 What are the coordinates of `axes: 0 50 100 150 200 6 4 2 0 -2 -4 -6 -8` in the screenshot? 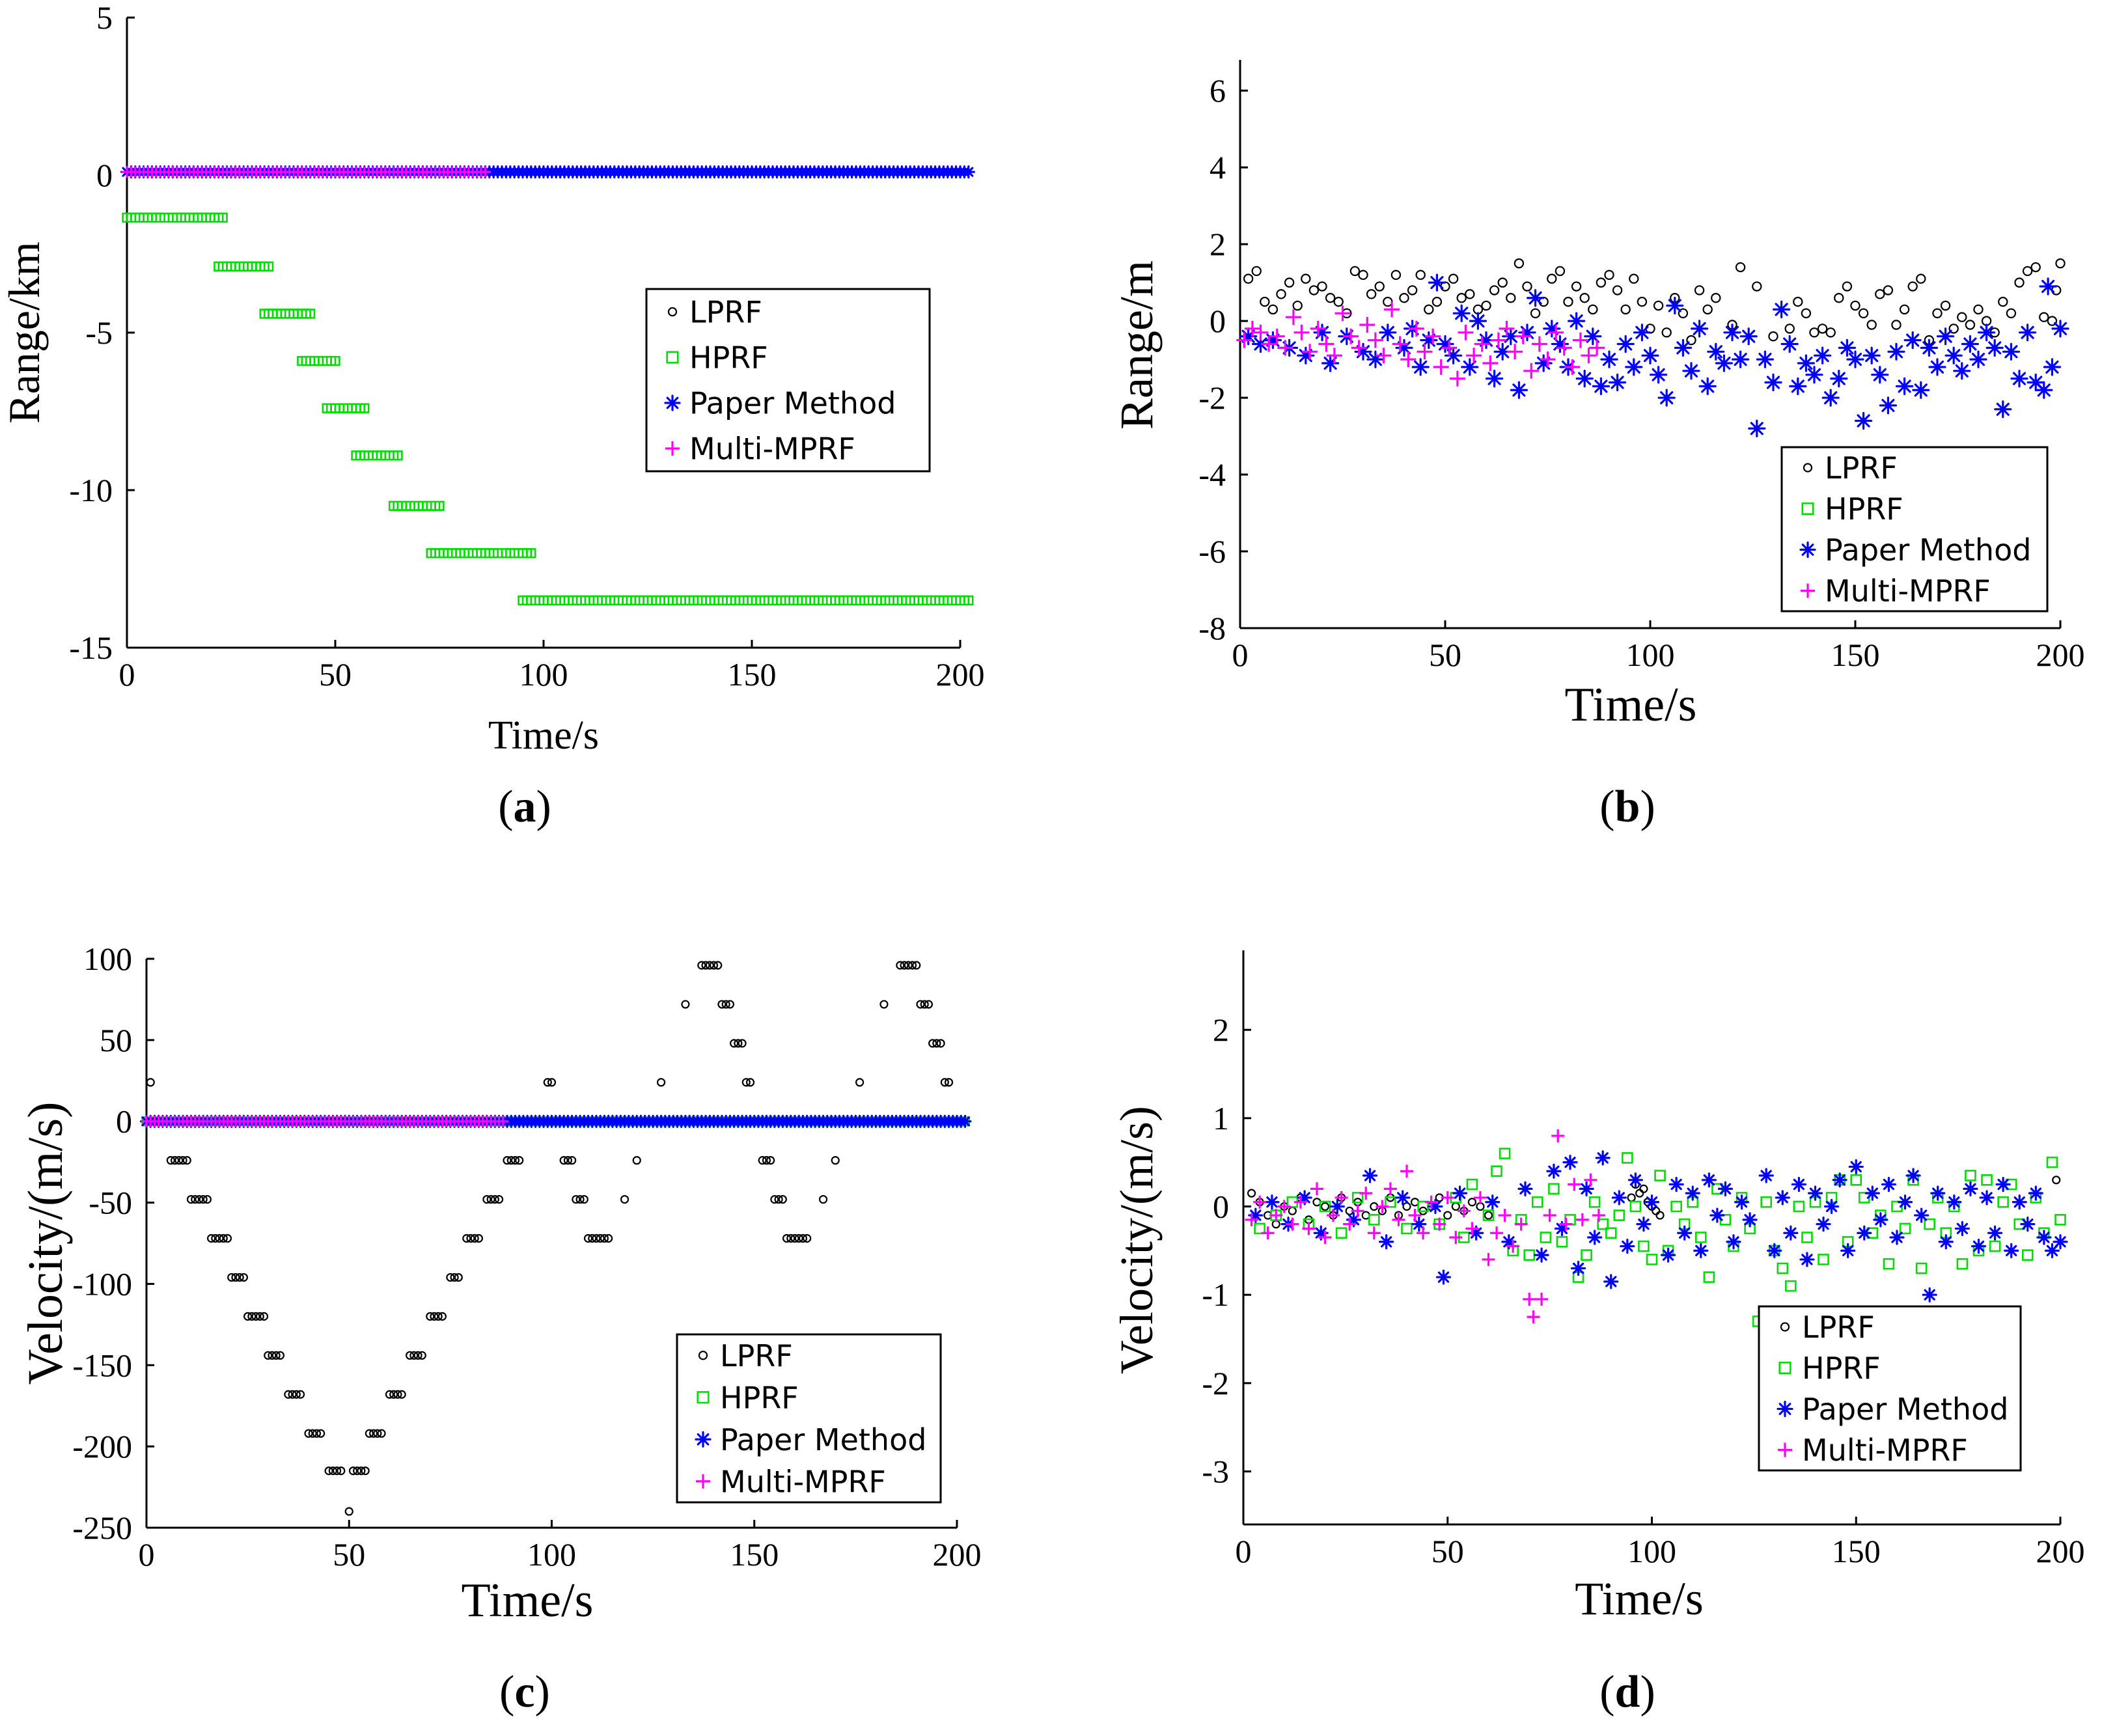 It's located at (1641, 366).